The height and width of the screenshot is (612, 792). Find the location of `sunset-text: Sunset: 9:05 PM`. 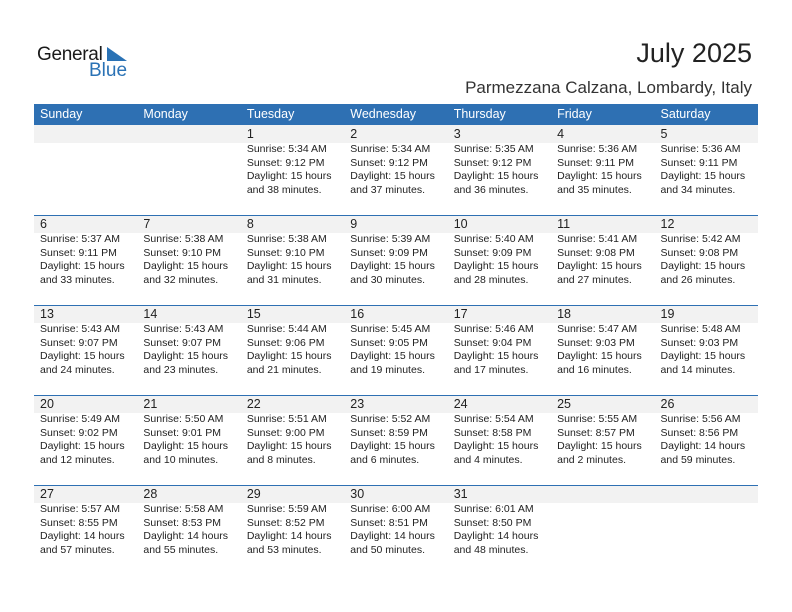

sunset-text: Sunset: 9:05 PM is located at coordinates (389, 342).